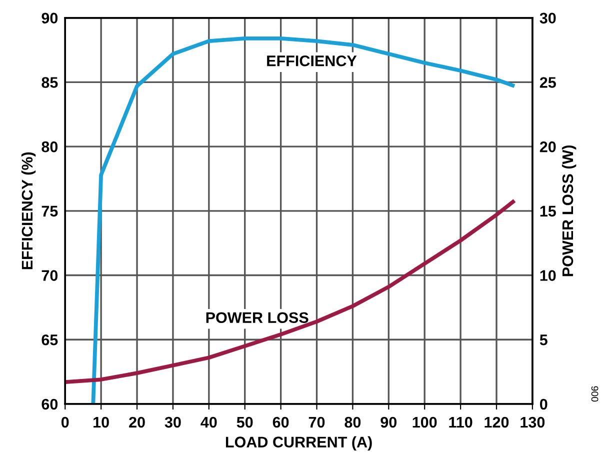 This screenshot has width=603, height=458. Describe the element at coordinates (50, 146) in the screenshot. I see `y-tick-label: 80` at that location.